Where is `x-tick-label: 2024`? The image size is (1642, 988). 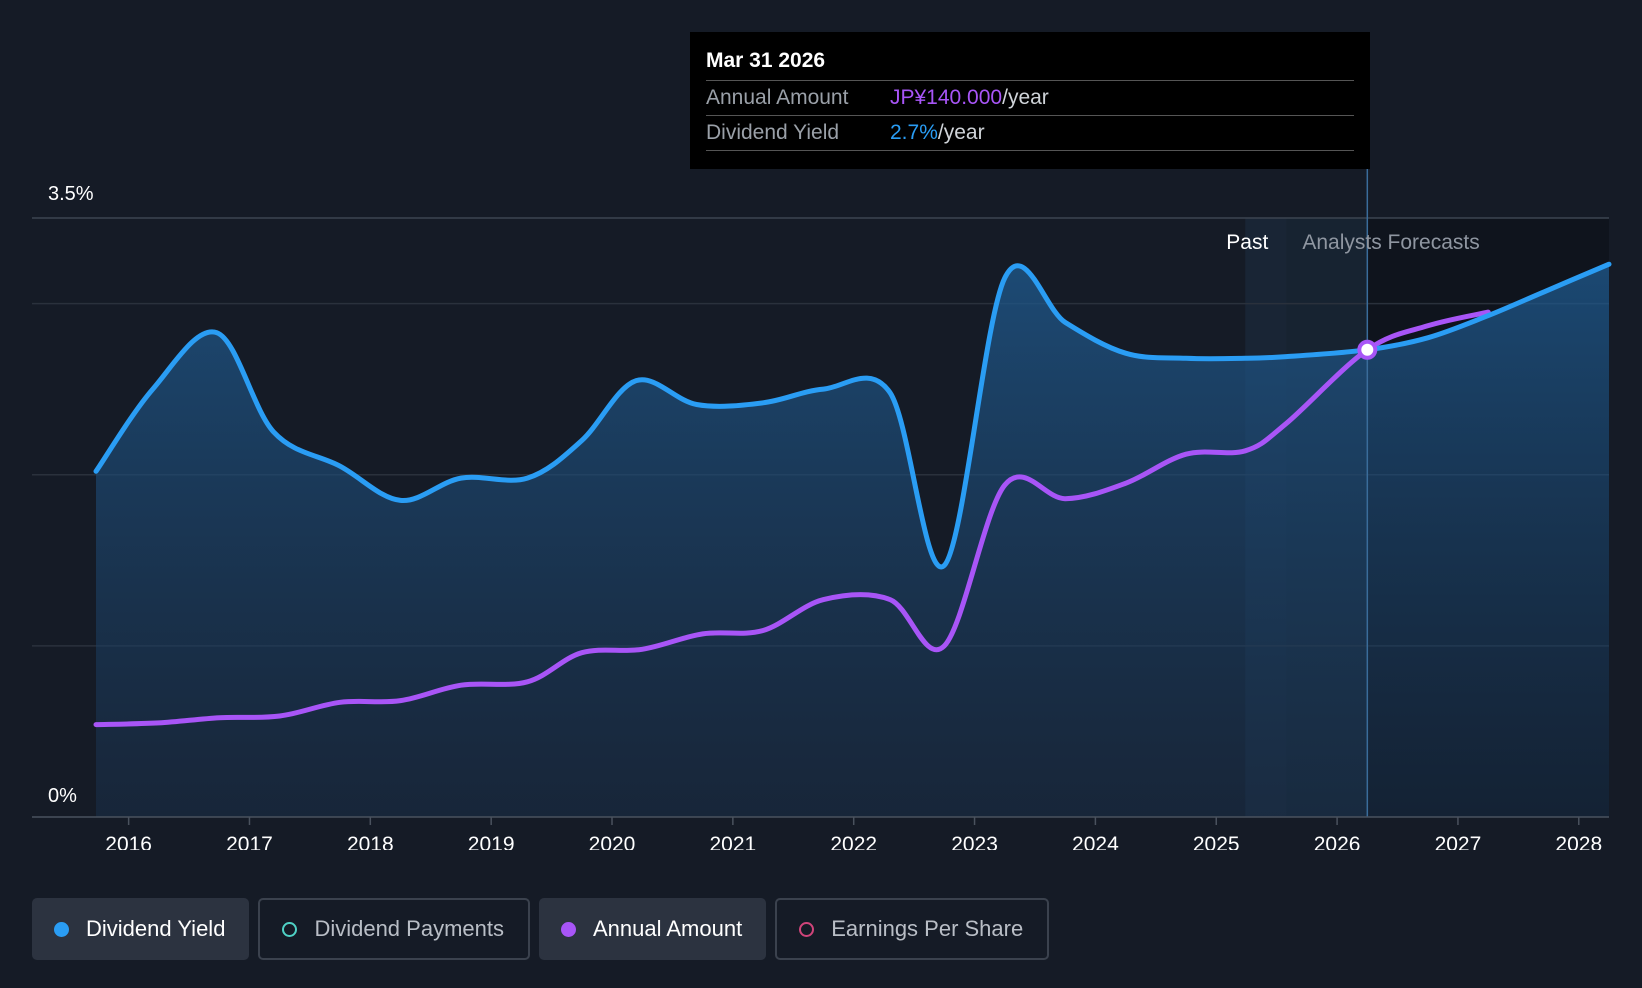 x-tick-label: 2024 is located at coordinates (1095, 841).